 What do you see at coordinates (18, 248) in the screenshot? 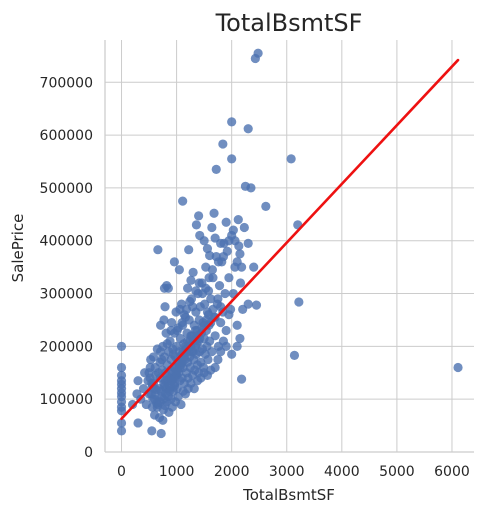
I see `y-axis-label: SalePrice` at bounding box center [18, 248].